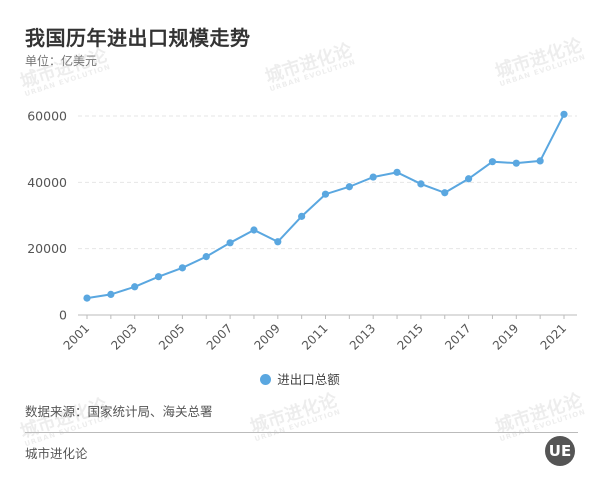  I want to click on brand-logo: UE, so click(560, 451).